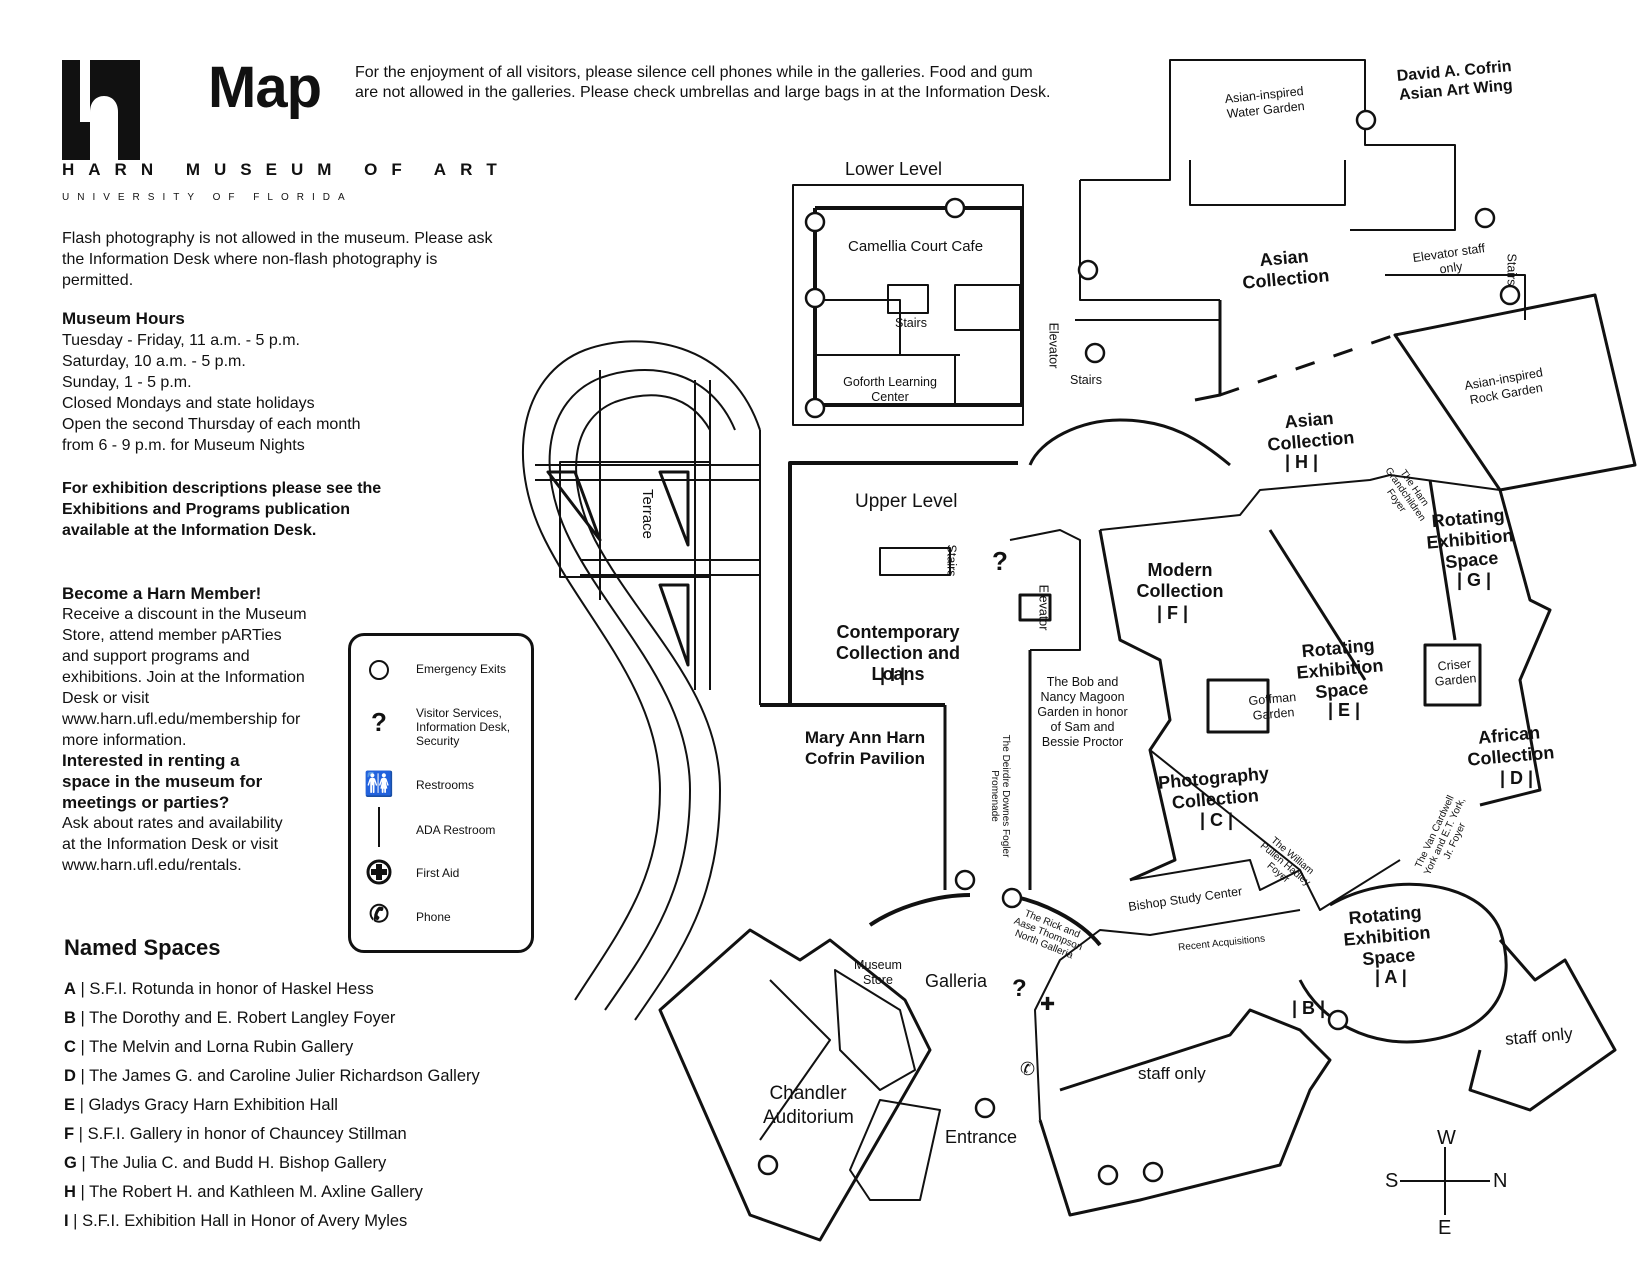 Image resolution: width=1650 pixels, height=1275 pixels. What do you see at coordinates (211, 424) in the screenshot?
I see `hours-line: Open the second Thursday of each month` at bounding box center [211, 424].